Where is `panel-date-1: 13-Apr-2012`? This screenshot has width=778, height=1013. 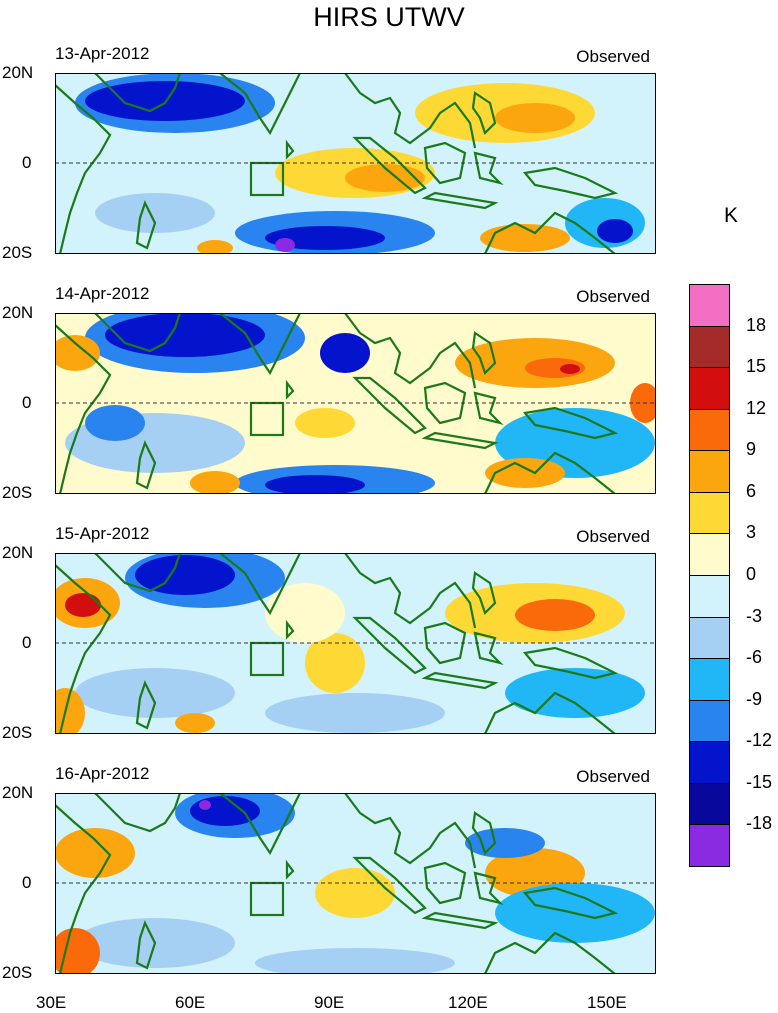
panel-date-1: 13-Apr-2012 is located at coordinates (102, 53).